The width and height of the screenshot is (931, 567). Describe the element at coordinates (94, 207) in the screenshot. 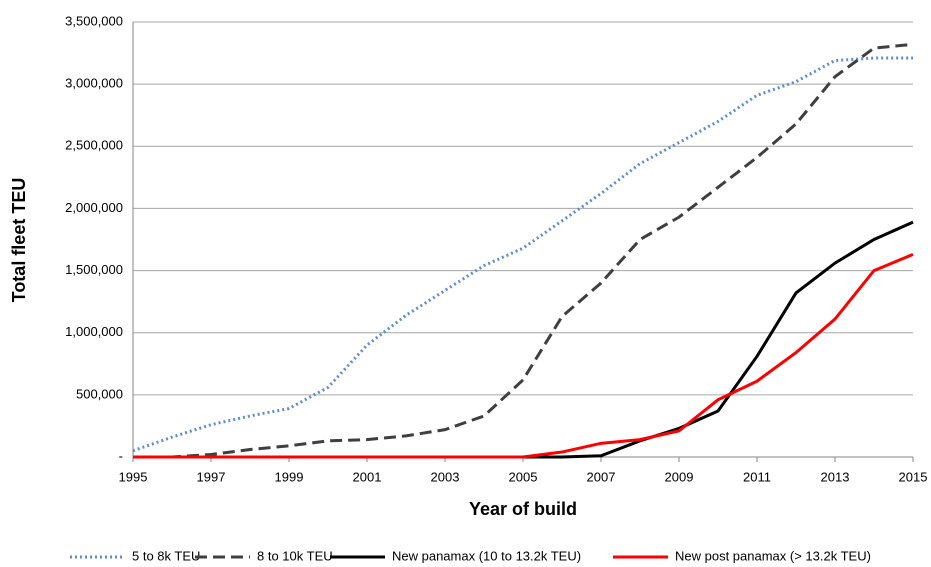

I see `y-tick-label: 2,000,000` at that location.